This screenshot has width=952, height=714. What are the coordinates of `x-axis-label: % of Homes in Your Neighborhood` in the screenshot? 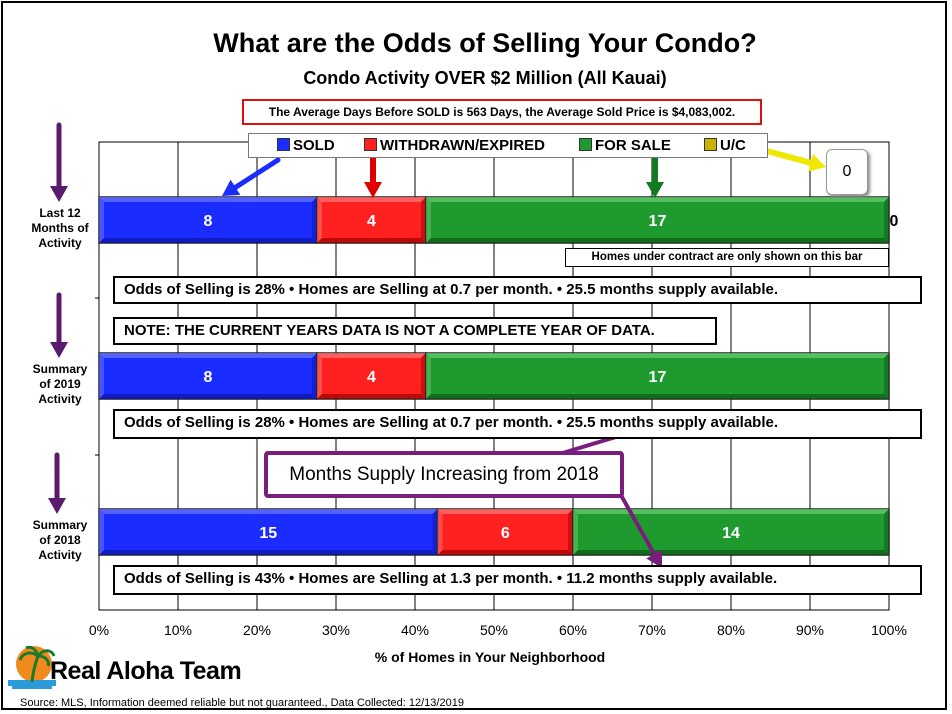 It's located at (490, 657).